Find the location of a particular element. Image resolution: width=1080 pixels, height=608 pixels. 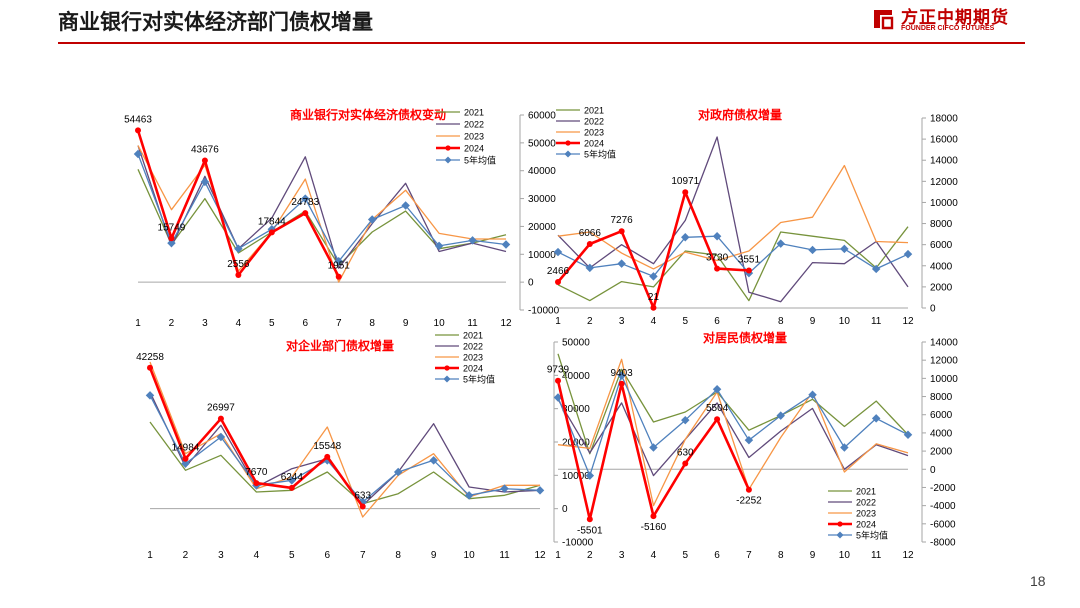

y-tick-label: -6000 is located at coordinates (943, 524).